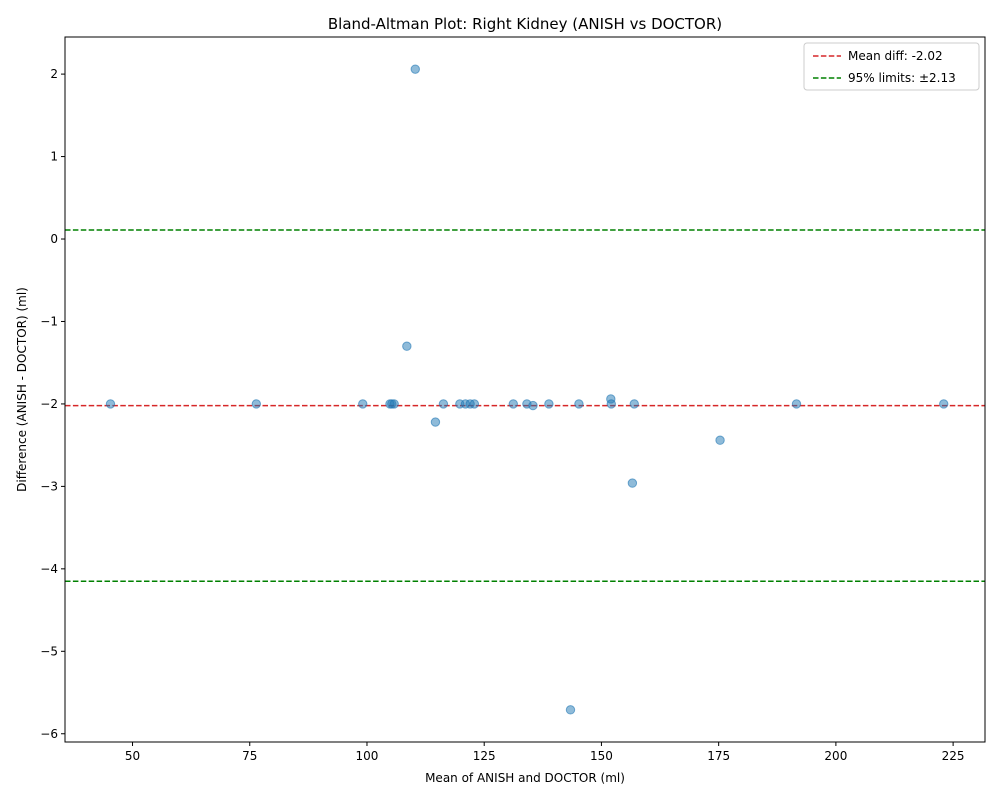 This screenshot has height=800, width=1000. I want to click on x-tick-label: 75, so click(249, 756).